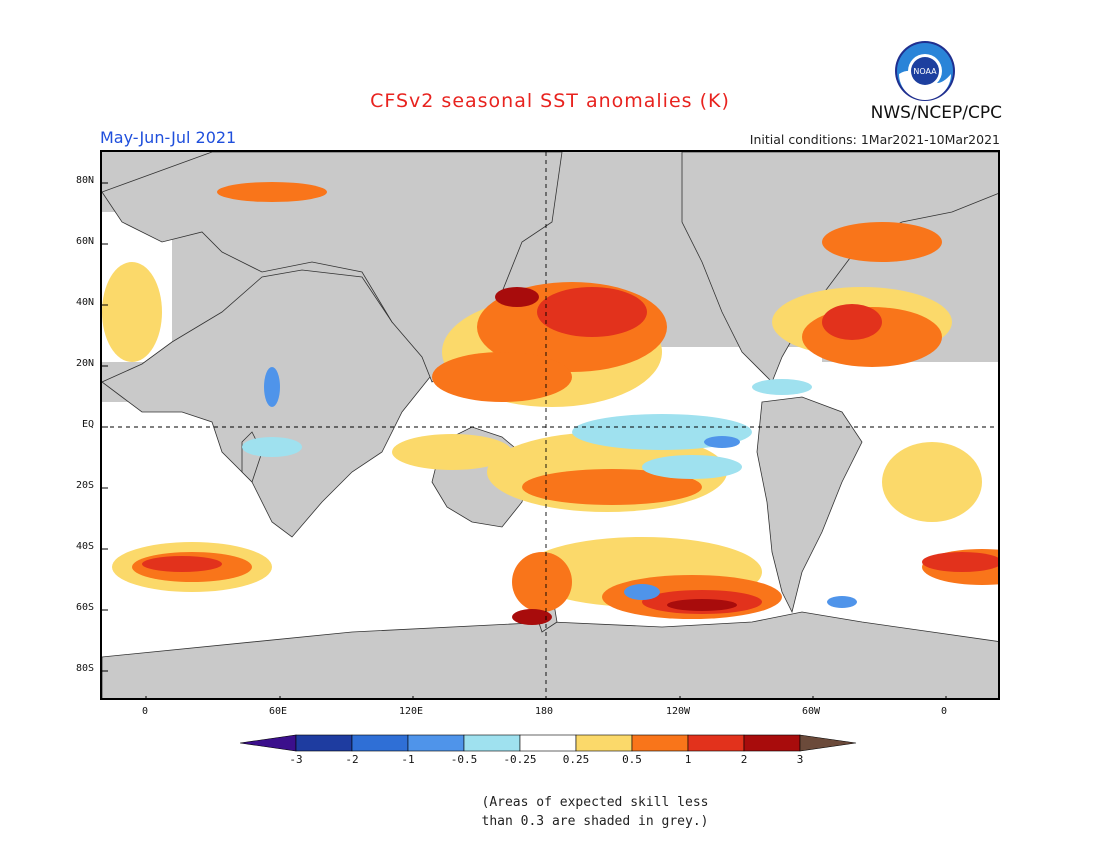 Image resolution: width=1100 pixels, height=850 pixels. I want to click on colorbar-tick-label: 1, so click(688, 759).